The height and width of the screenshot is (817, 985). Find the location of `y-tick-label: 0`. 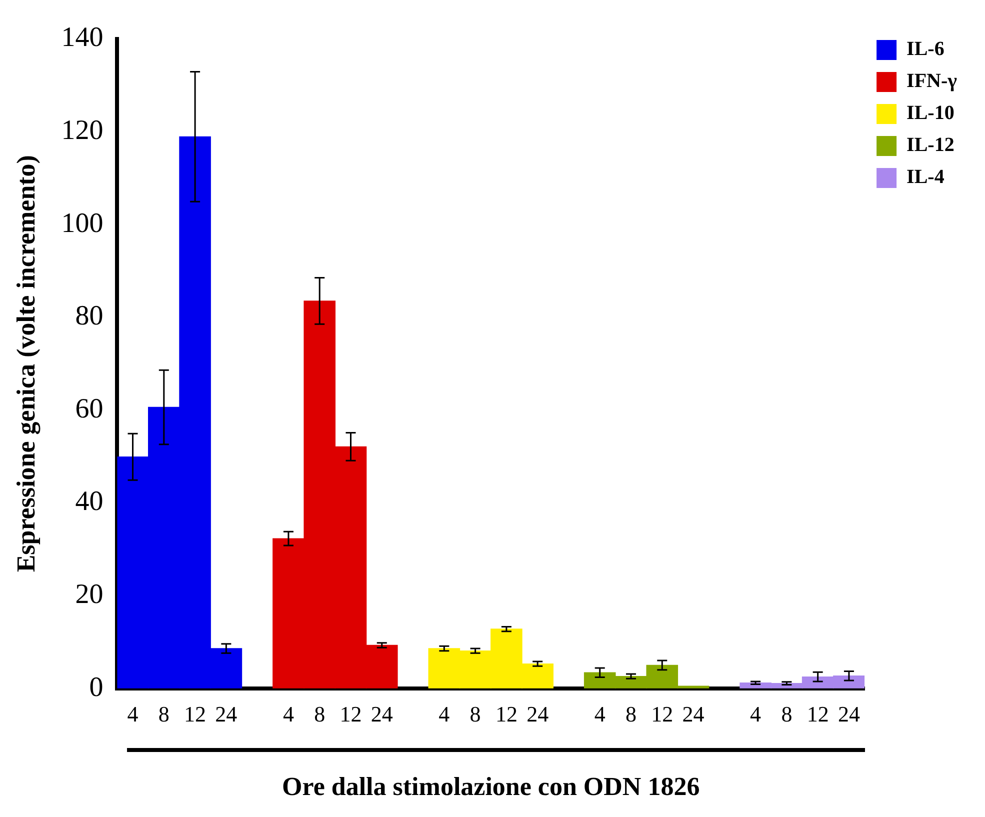

y-tick-label: 0 is located at coordinates (96, 687).